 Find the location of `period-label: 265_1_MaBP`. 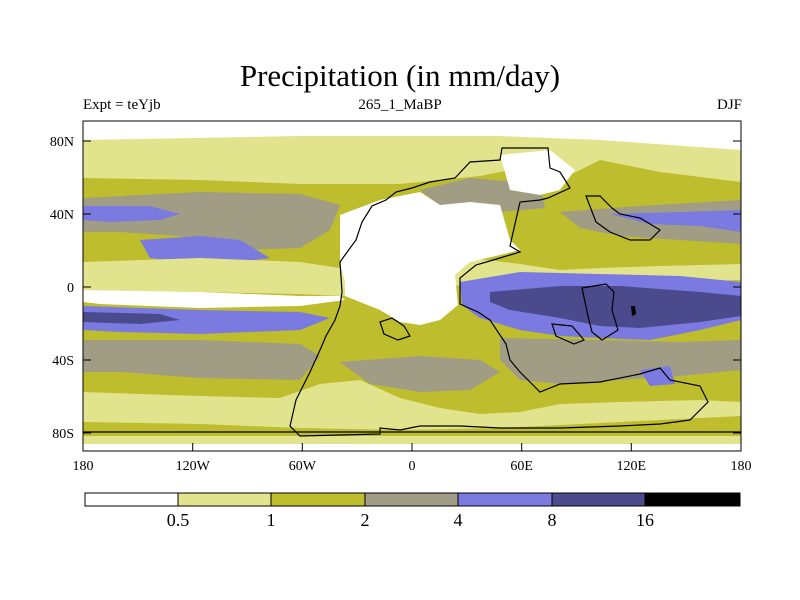

period-label: 265_1_MaBP is located at coordinates (400, 105).